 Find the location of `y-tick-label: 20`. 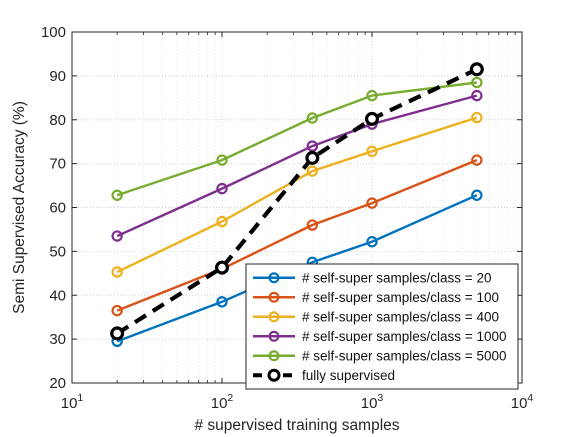

y-tick-label: 20 is located at coordinates (57, 383).